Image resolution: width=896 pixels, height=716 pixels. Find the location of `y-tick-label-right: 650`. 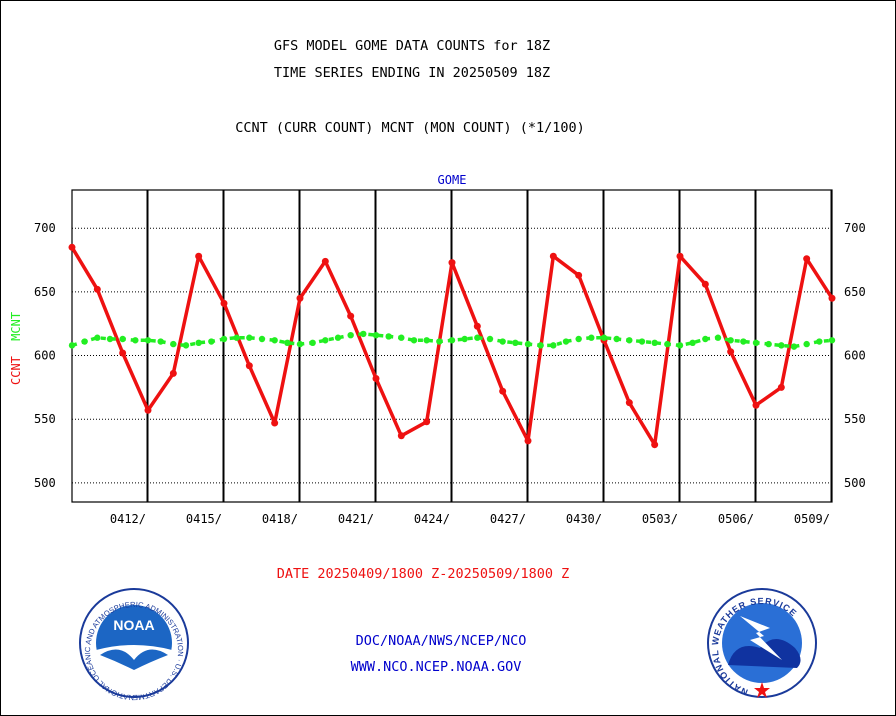

y-tick-label-right: 650 is located at coordinates (855, 292).